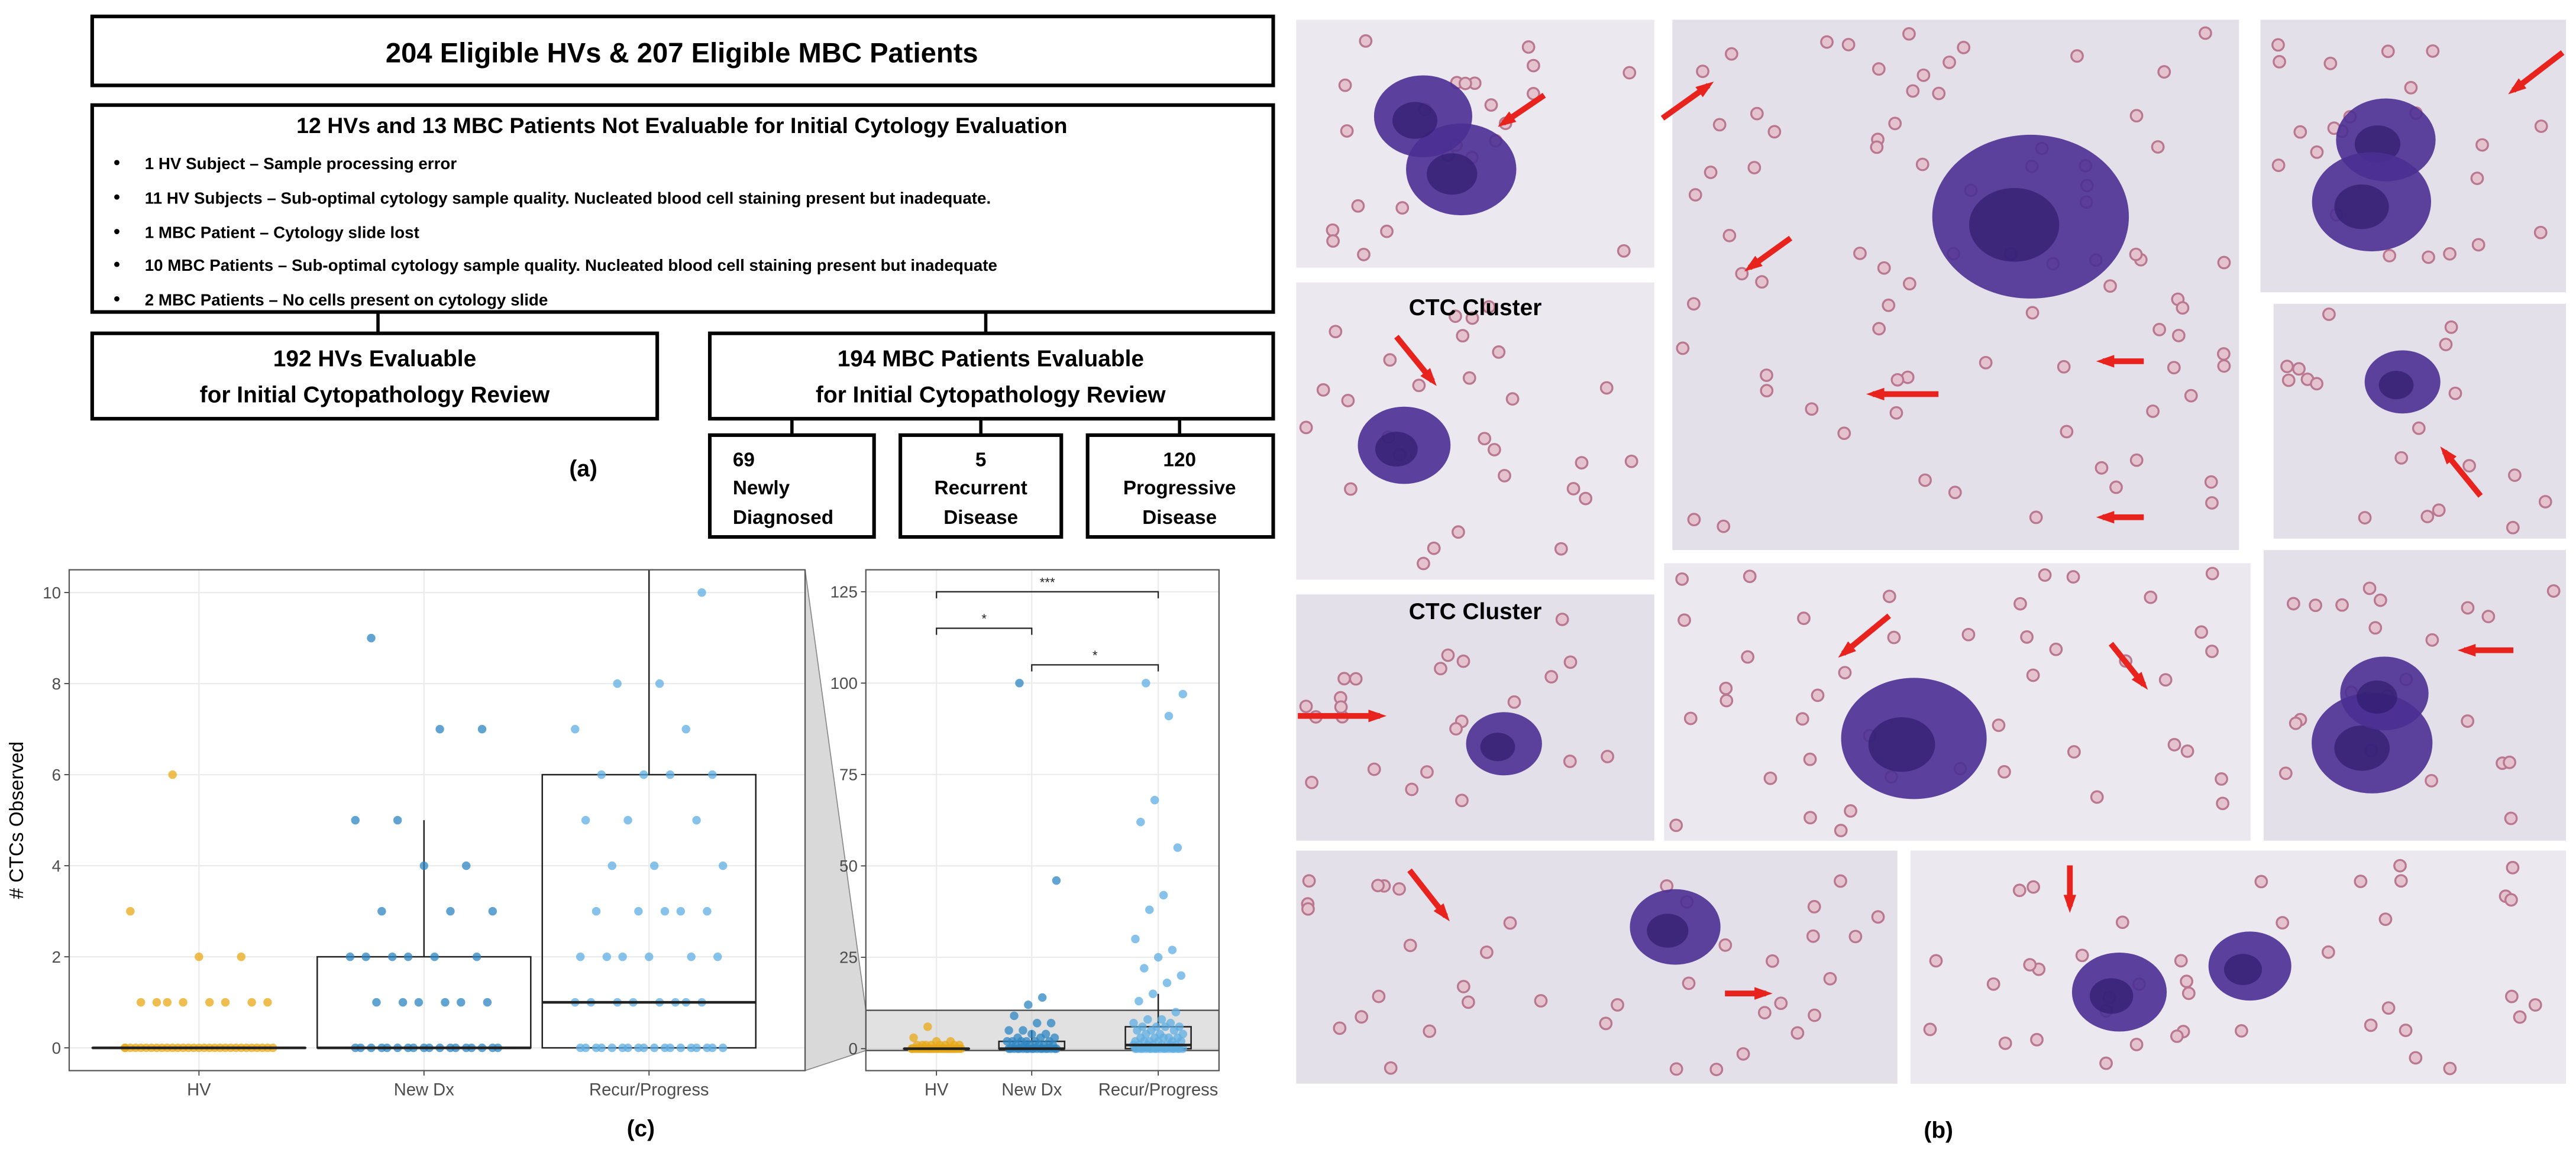  What do you see at coordinates (991, 376) in the screenshot?
I see `mbc-box` at bounding box center [991, 376].